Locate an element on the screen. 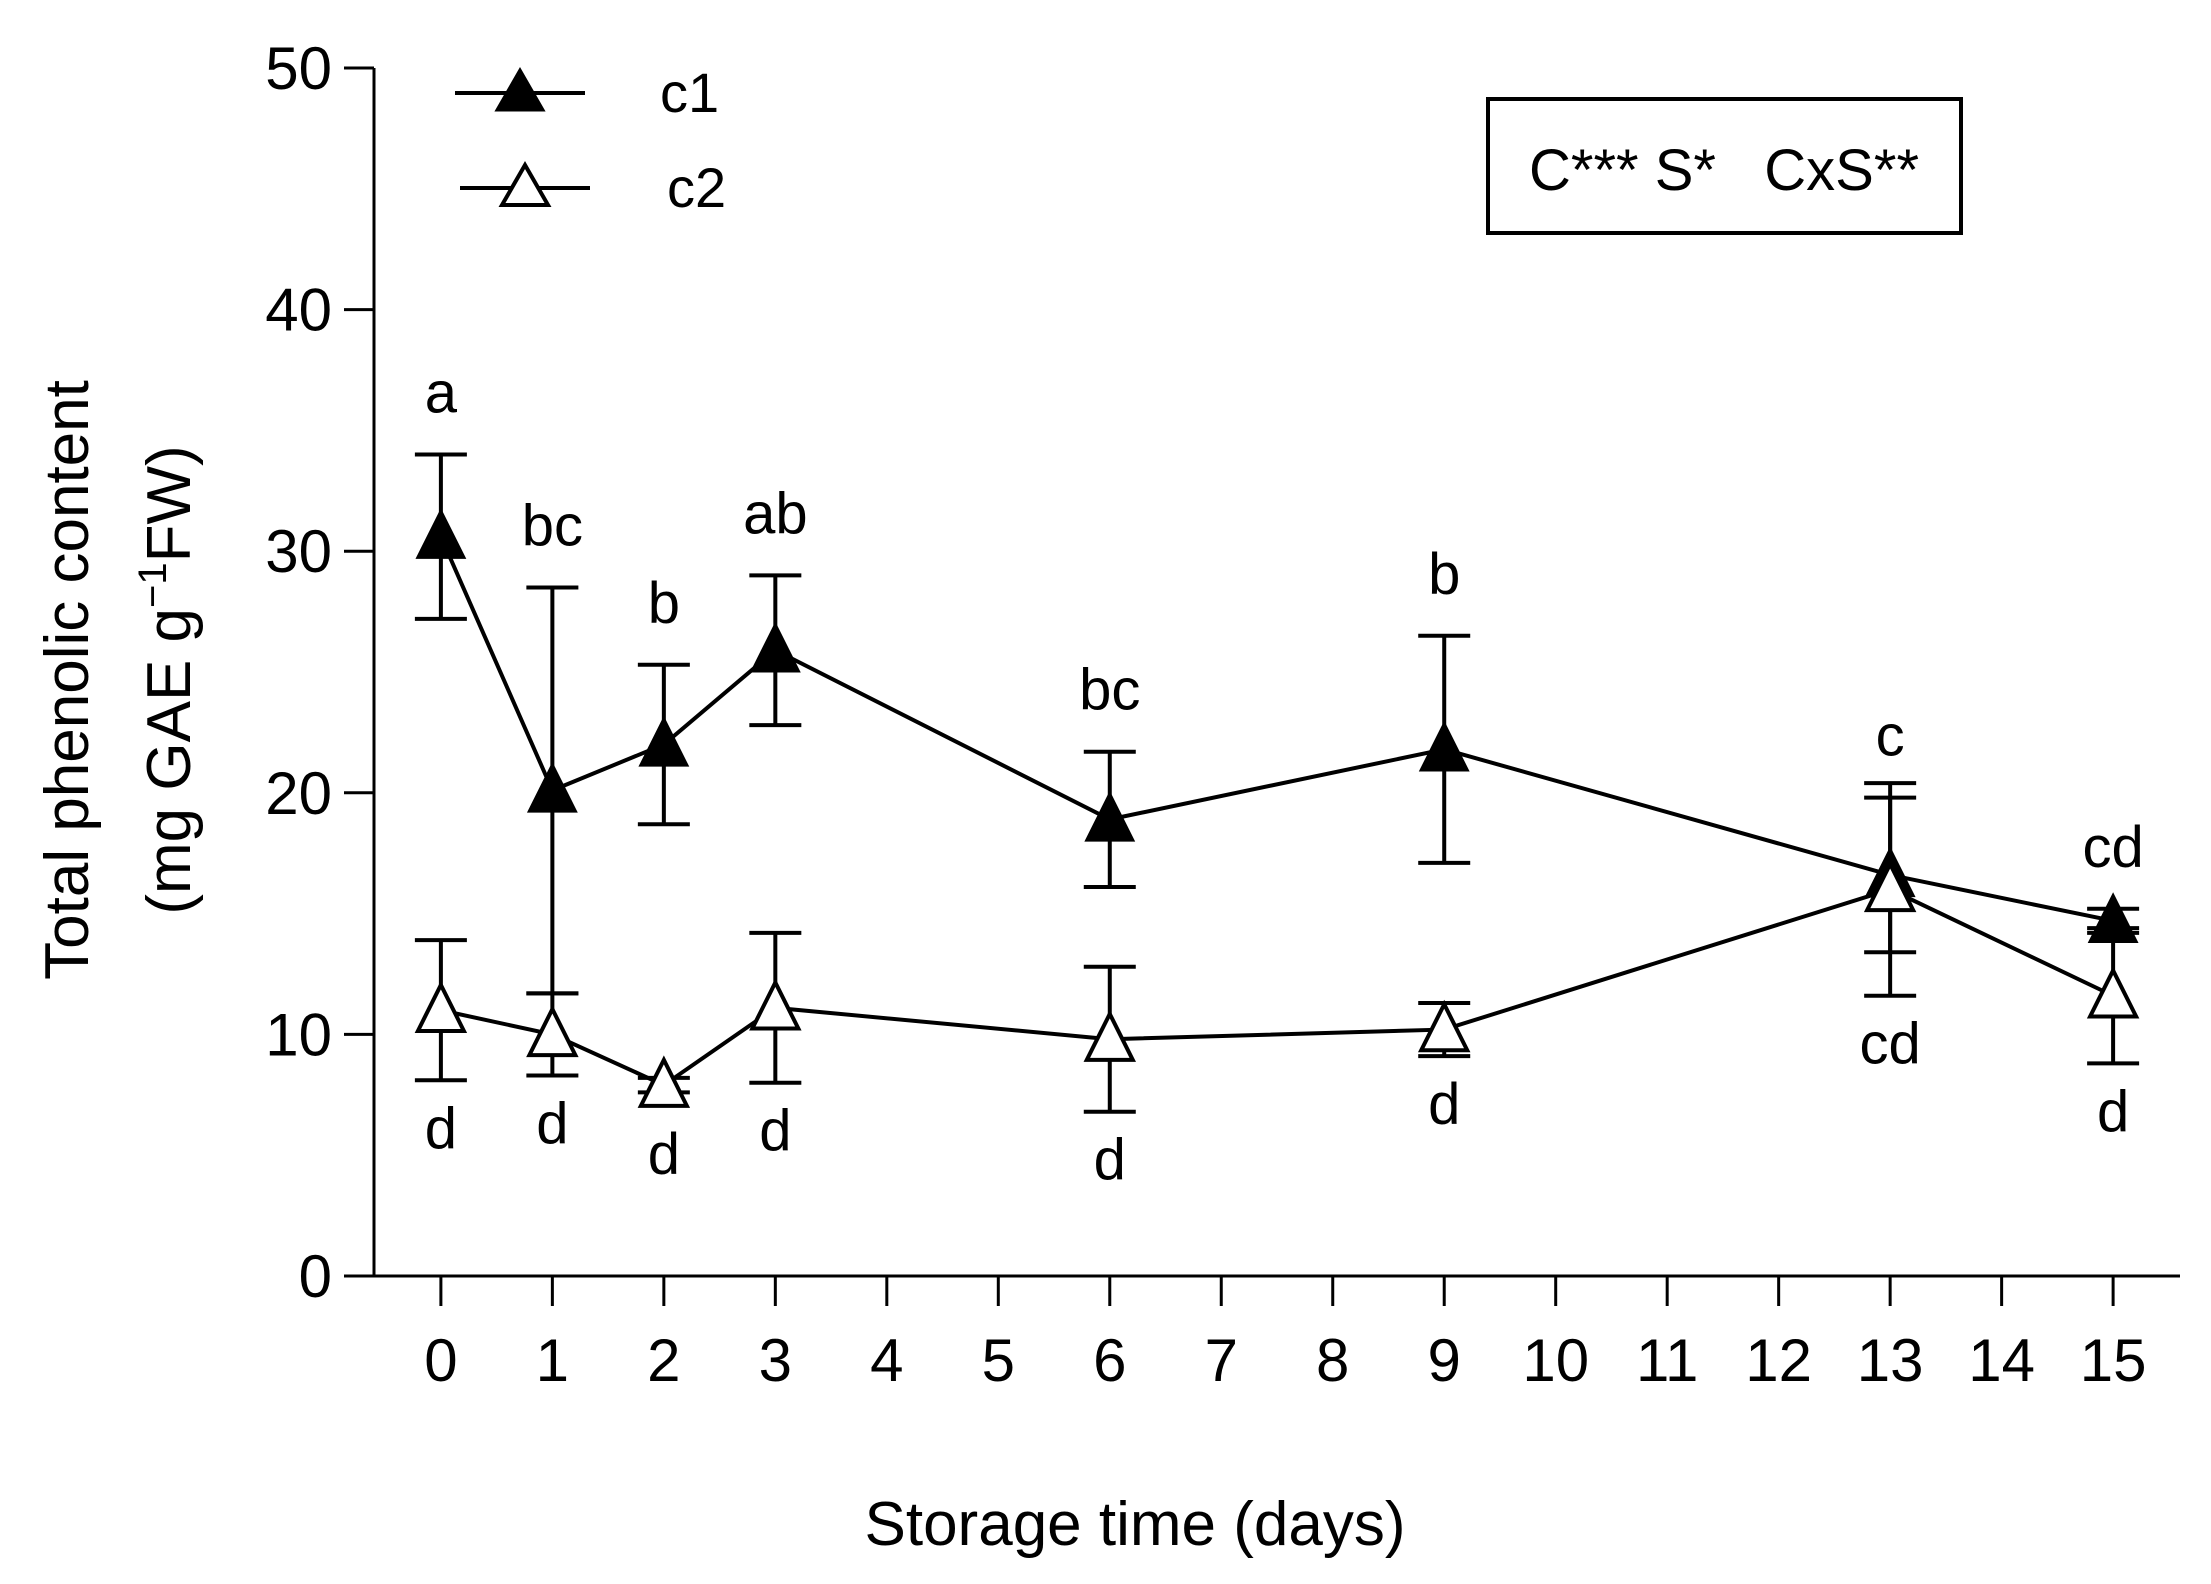 The image size is (2211, 1584). x-tick-label-1: 1 is located at coordinates (552, 1360).